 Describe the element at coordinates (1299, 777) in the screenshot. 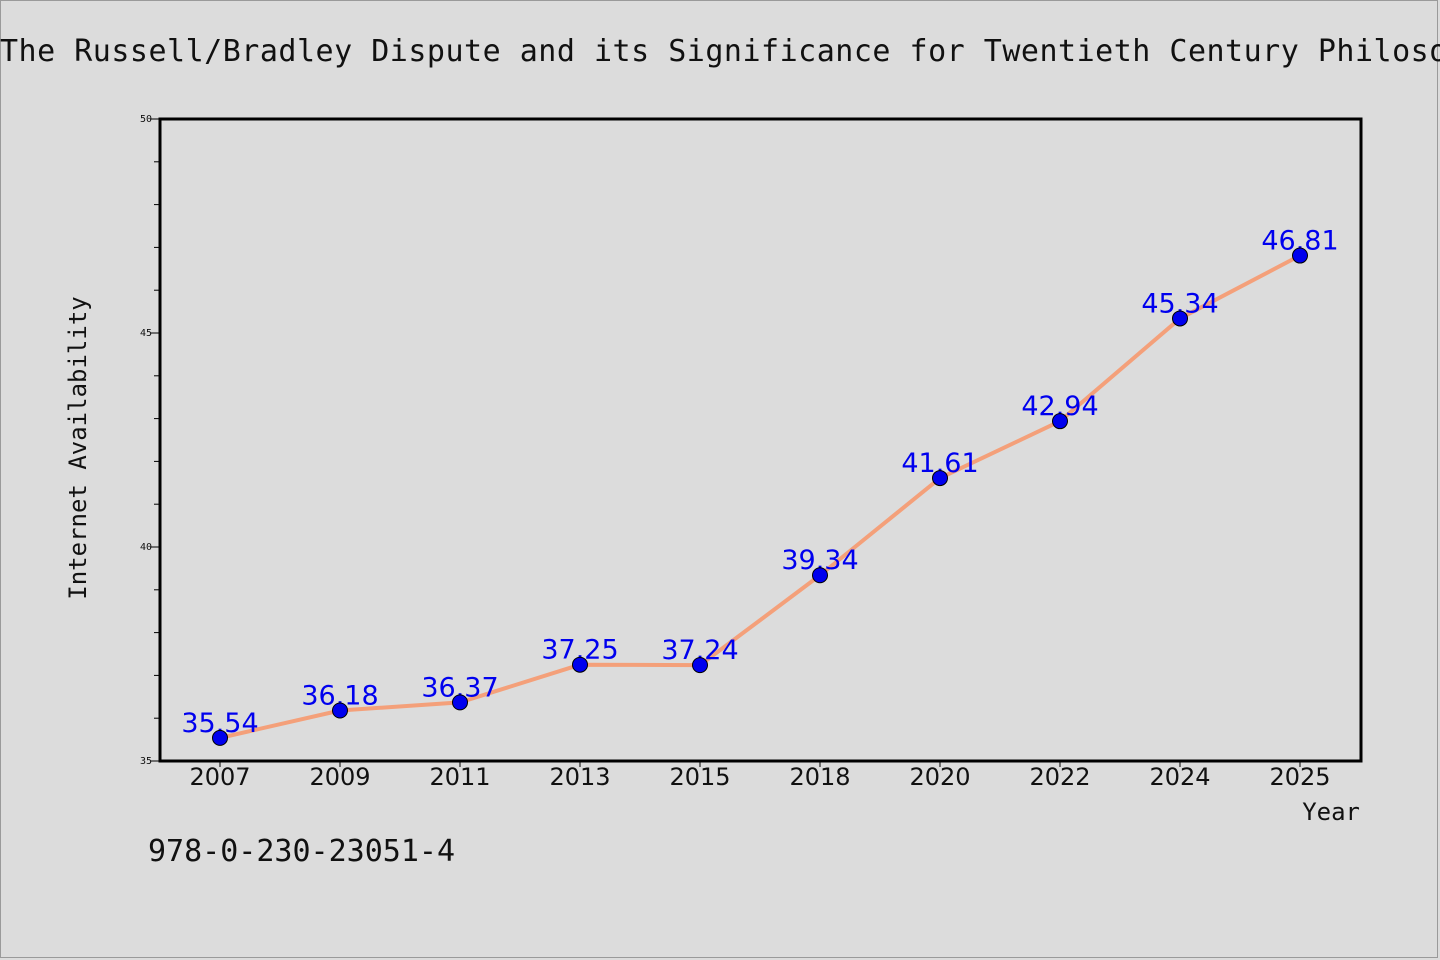

I see `x-tick-label: 2025` at that location.